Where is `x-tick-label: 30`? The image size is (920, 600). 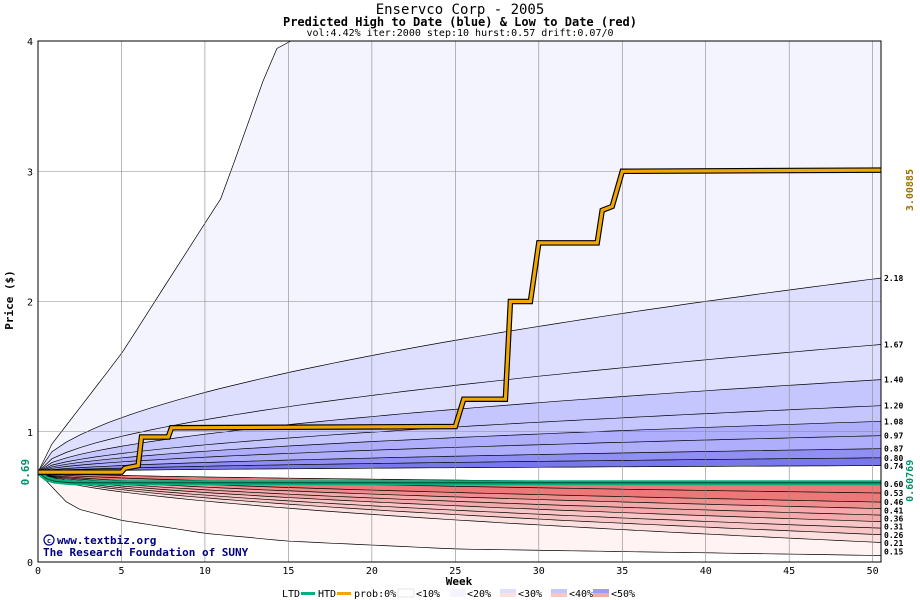 x-tick-label: 30 is located at coordinates (539, 571).